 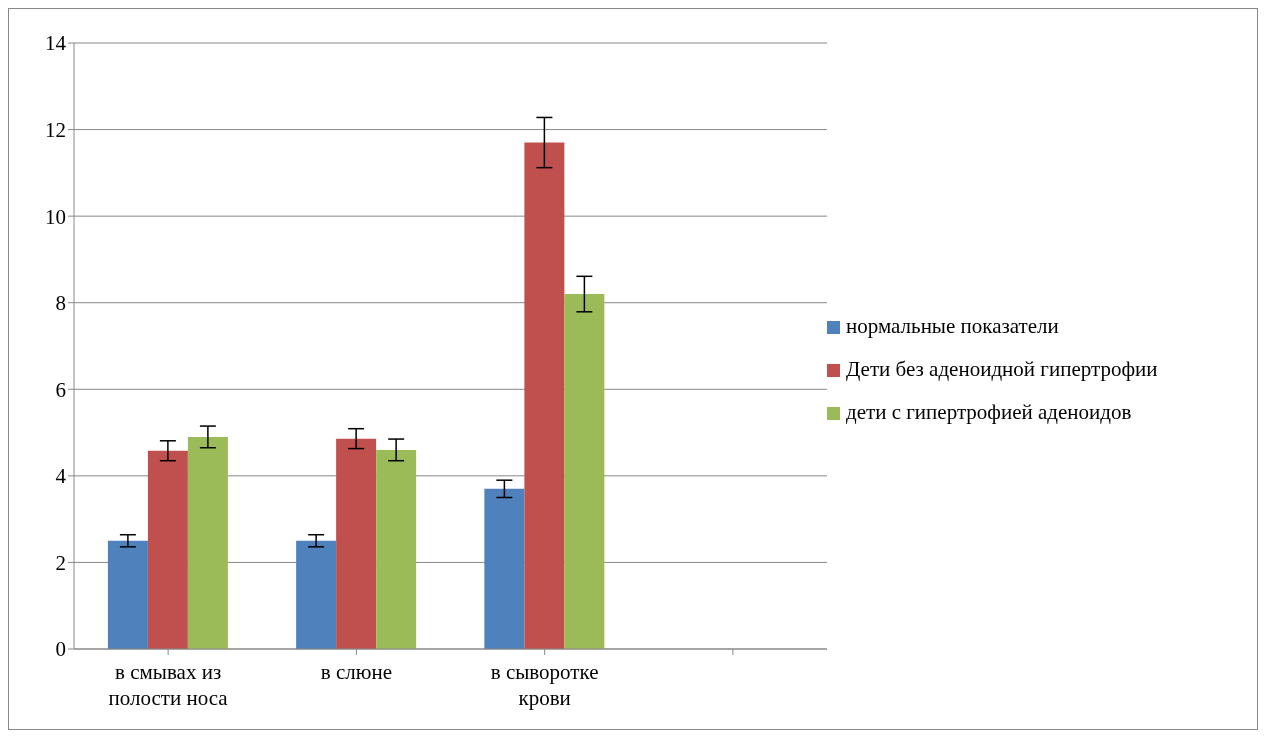 I want to click on legend-label: Дети без аденоидной гипертрофии, so click(x=1002, y=369).